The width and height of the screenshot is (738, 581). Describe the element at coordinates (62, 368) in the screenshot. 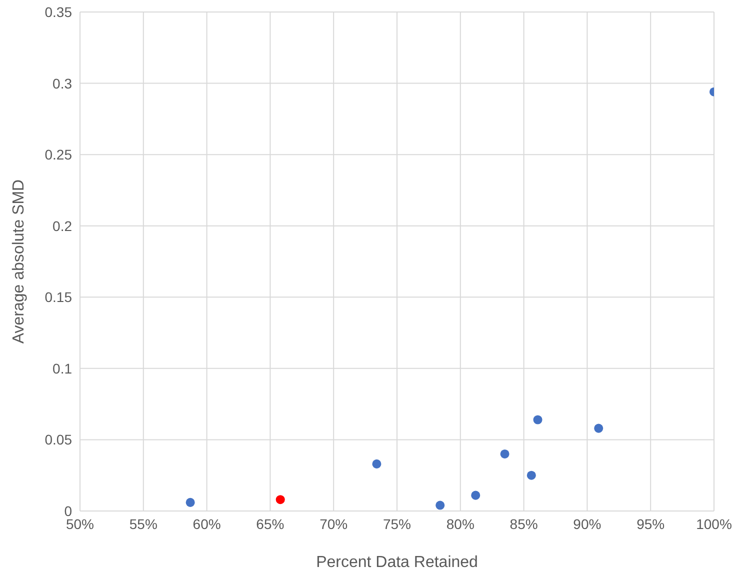

I see `y-tick-label: 0.1` at that location.